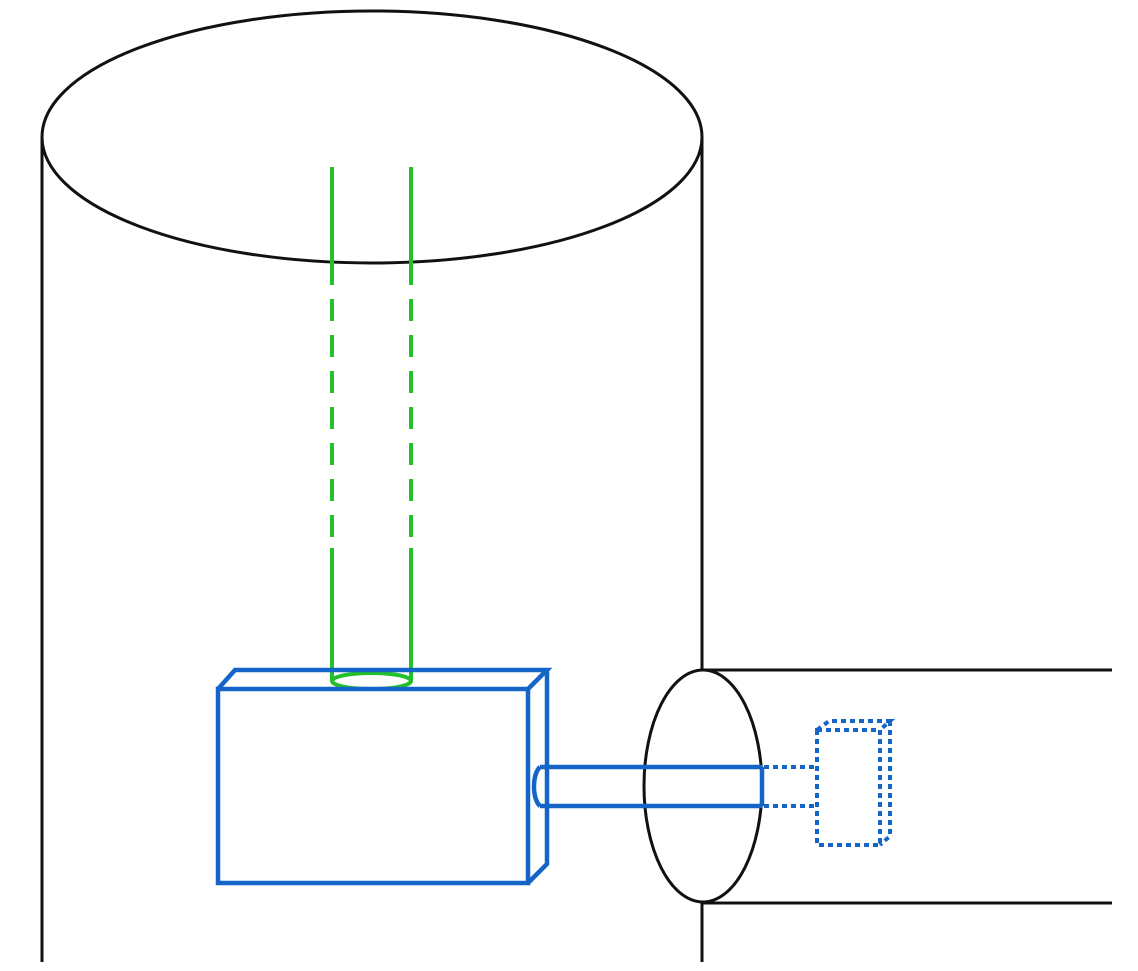 The width and height of the screenshot is (1138, 971). I want to click on blue-box-top-face, so click(384, 679).